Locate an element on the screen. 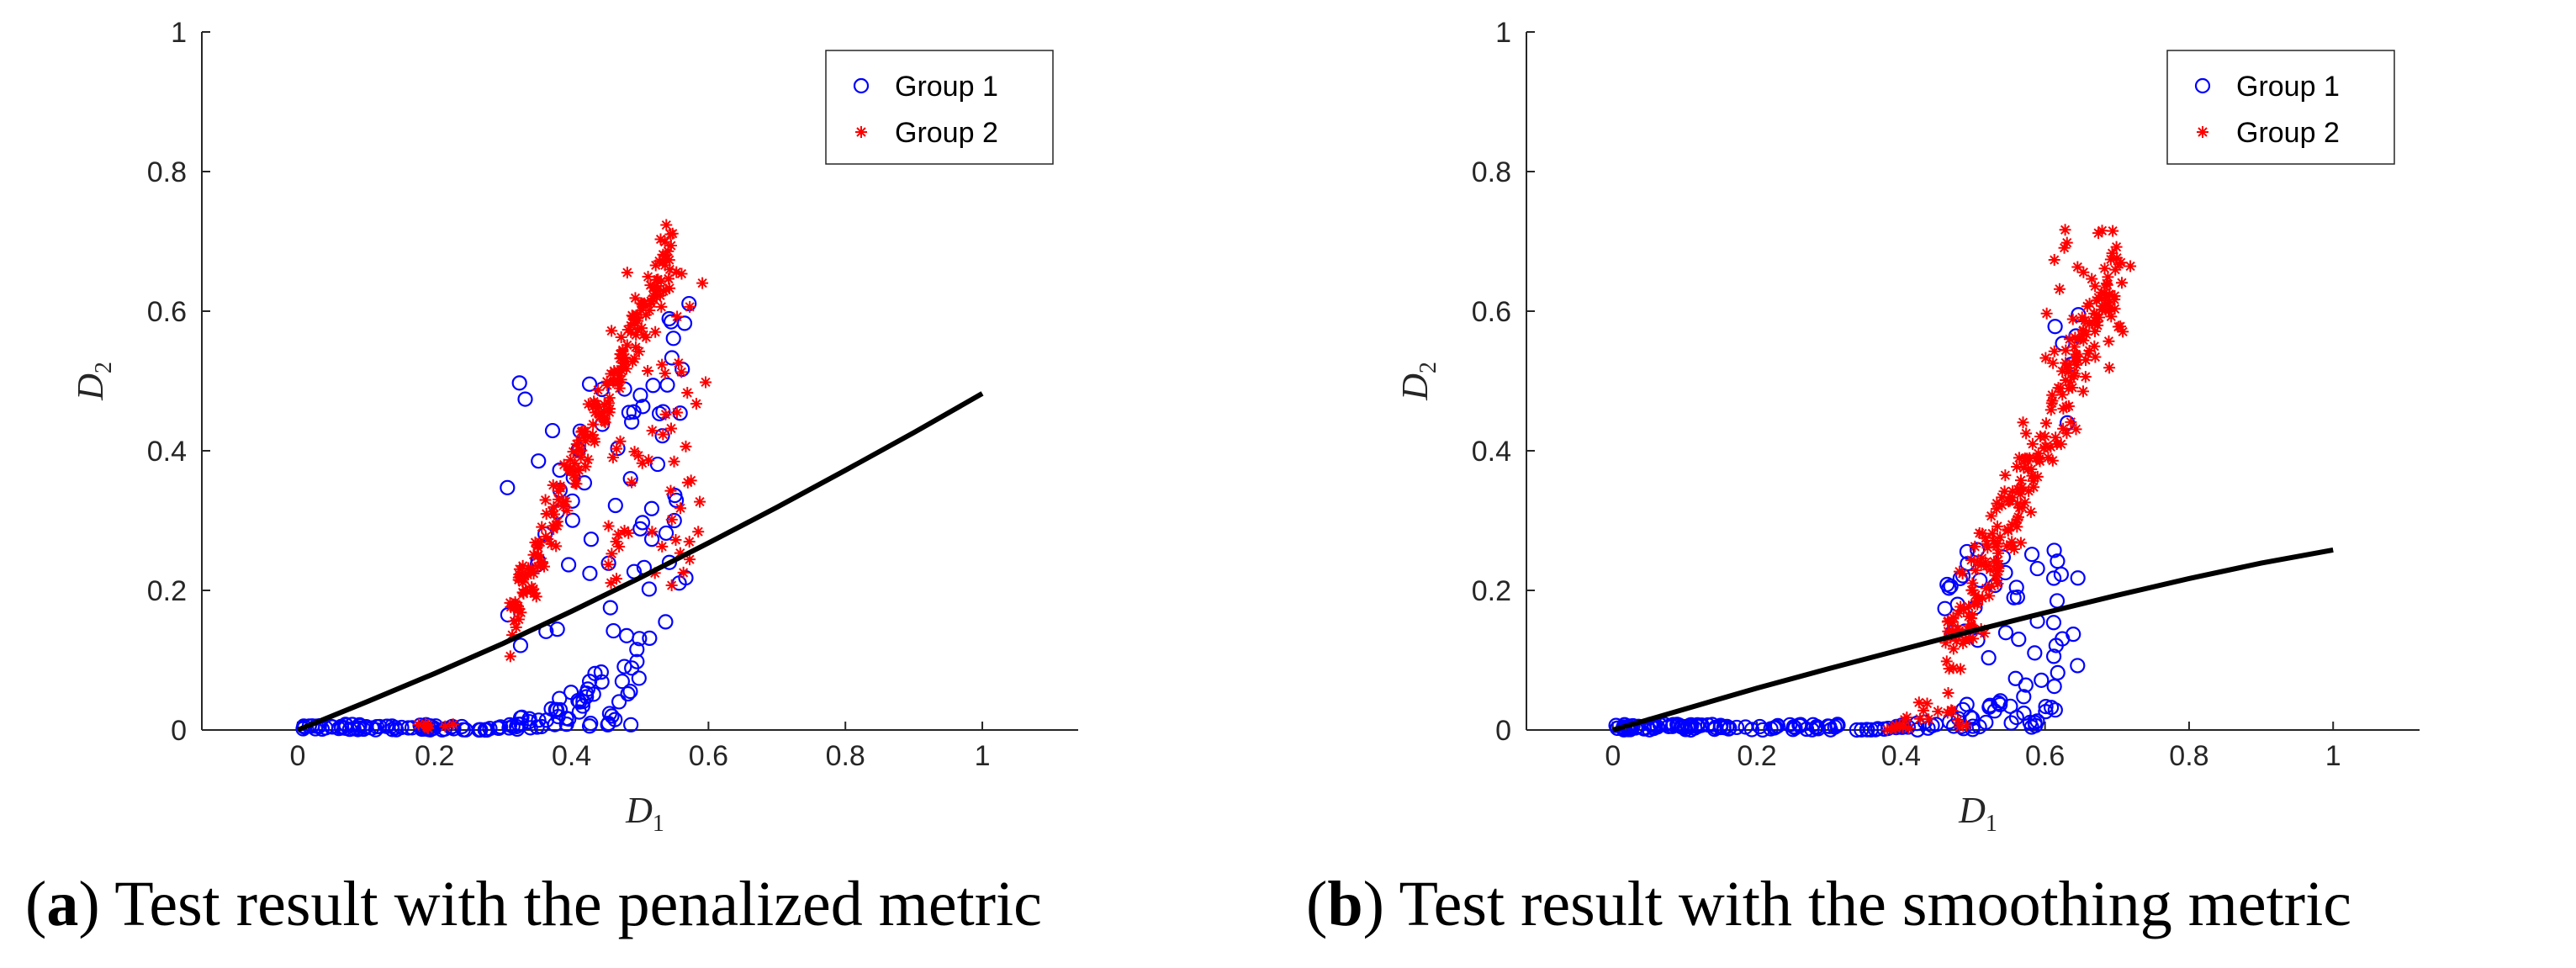 The width and height of the screenshot is (2576, 968). x-axis-label-main: D is located at coordinates (1972, 811).